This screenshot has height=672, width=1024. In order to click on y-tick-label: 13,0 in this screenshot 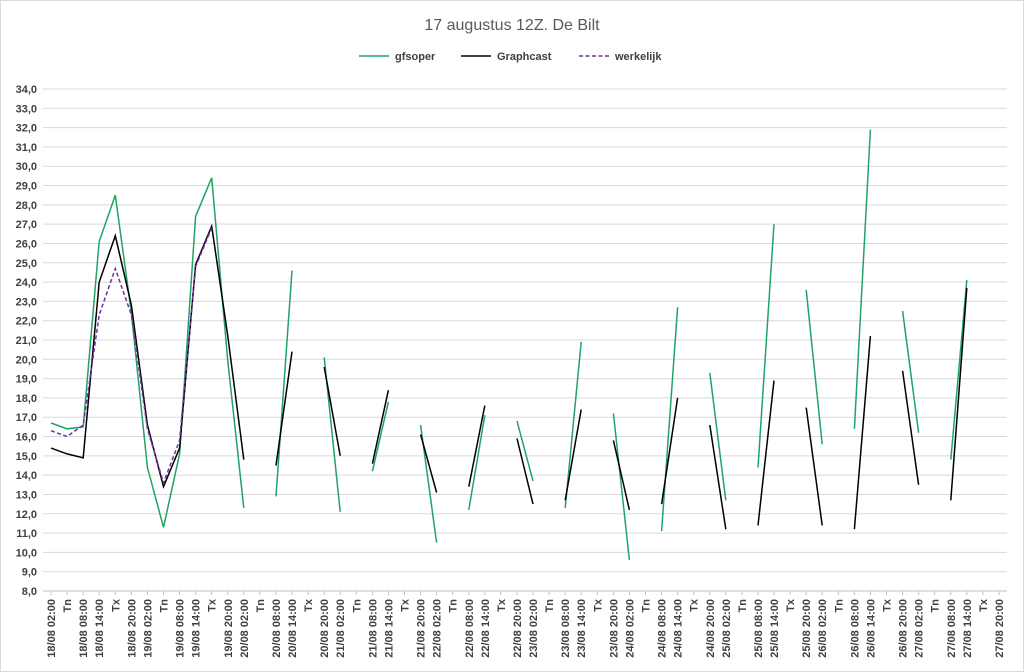, I will do `click(26, 495)`.